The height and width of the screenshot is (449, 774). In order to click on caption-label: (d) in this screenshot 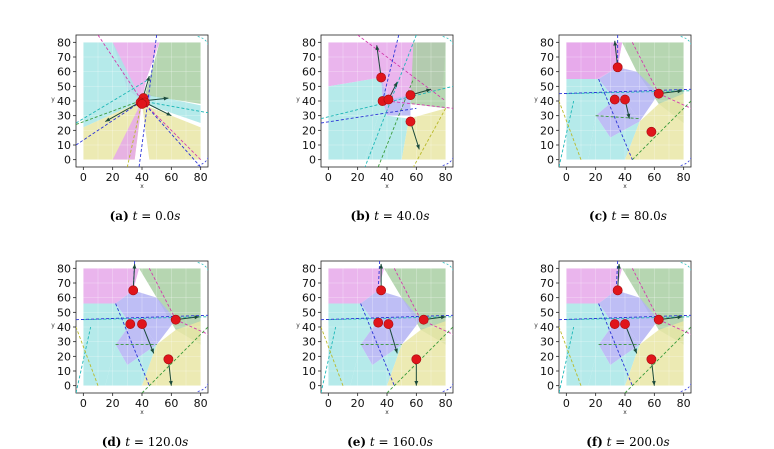, I will do `click(111, 442)`.